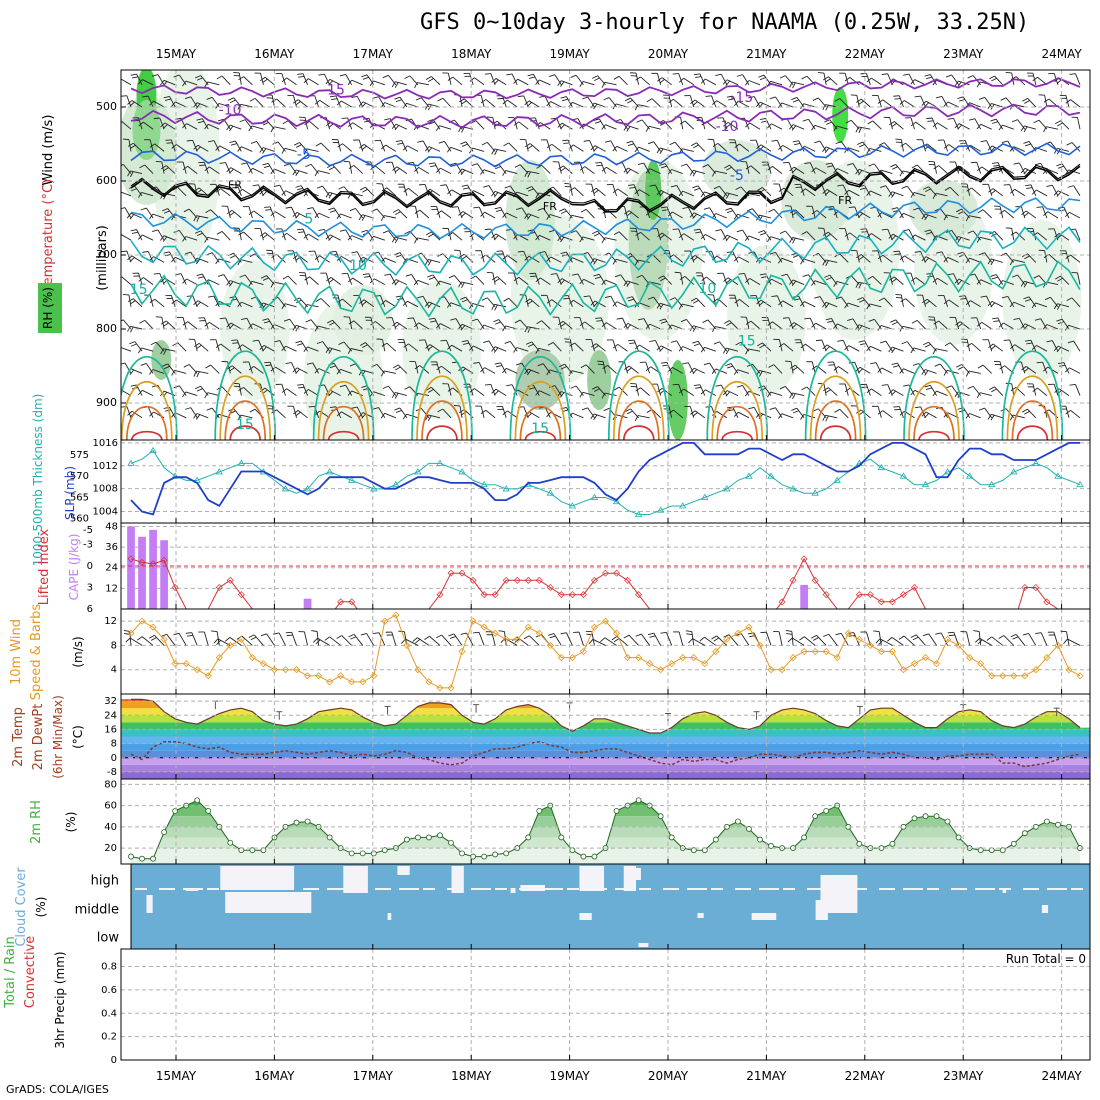 The image size is (1100, 1100). What do you see at coordinates (471, 1076) in the screenshot?
I see `date-label-bottom: 18MAY` at bounding box center [471, 1076].